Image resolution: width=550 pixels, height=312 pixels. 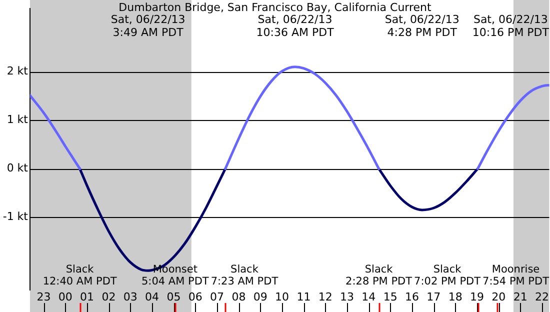 I want to click on x-tick-label: 14, so click(x=369, y=297).